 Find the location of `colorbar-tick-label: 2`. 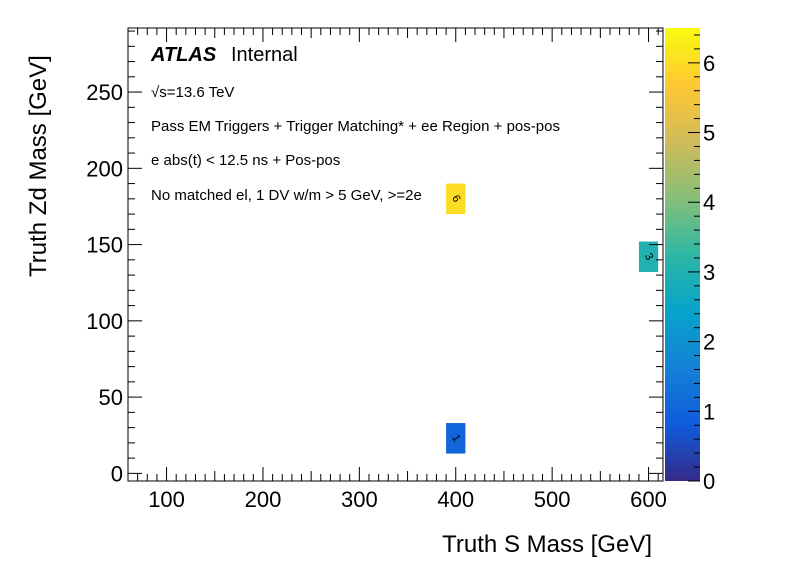

colorbar-tick-label: 2 is located at coordinates (709, 342).